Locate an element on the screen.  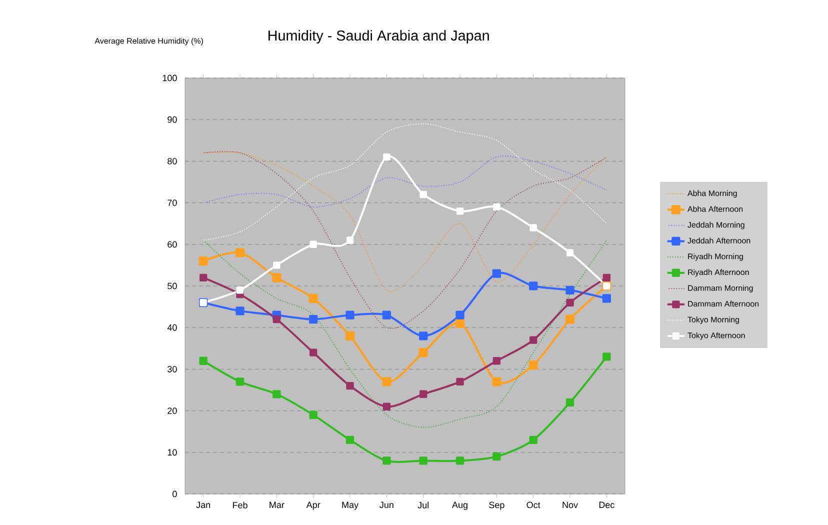
y-tick-label: 80 is located at coordinates (172, 161).